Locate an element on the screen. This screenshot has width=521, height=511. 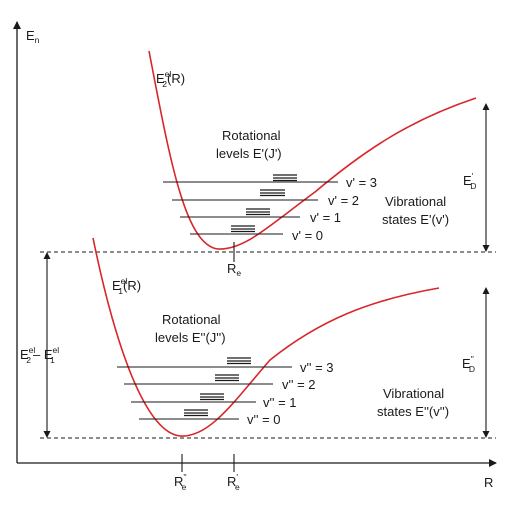
lower-rot-marks-v0 is located at coordinates (196, 413).